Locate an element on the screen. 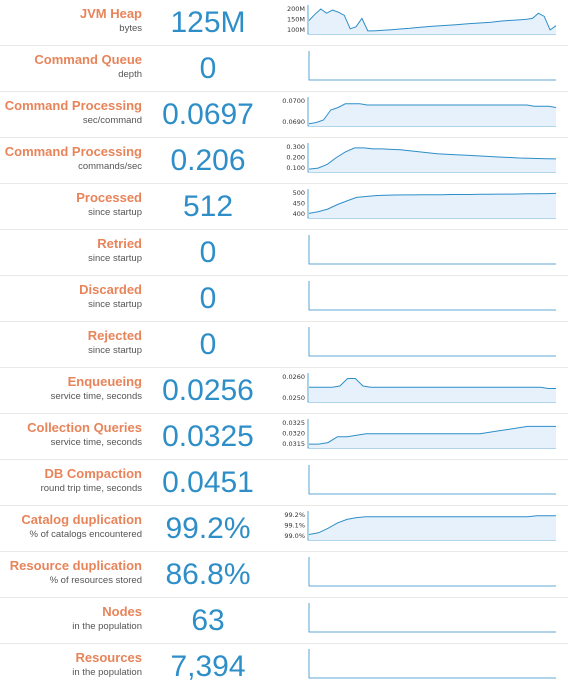  tick-label: 0.0315 is located at coordinates (293, 444).